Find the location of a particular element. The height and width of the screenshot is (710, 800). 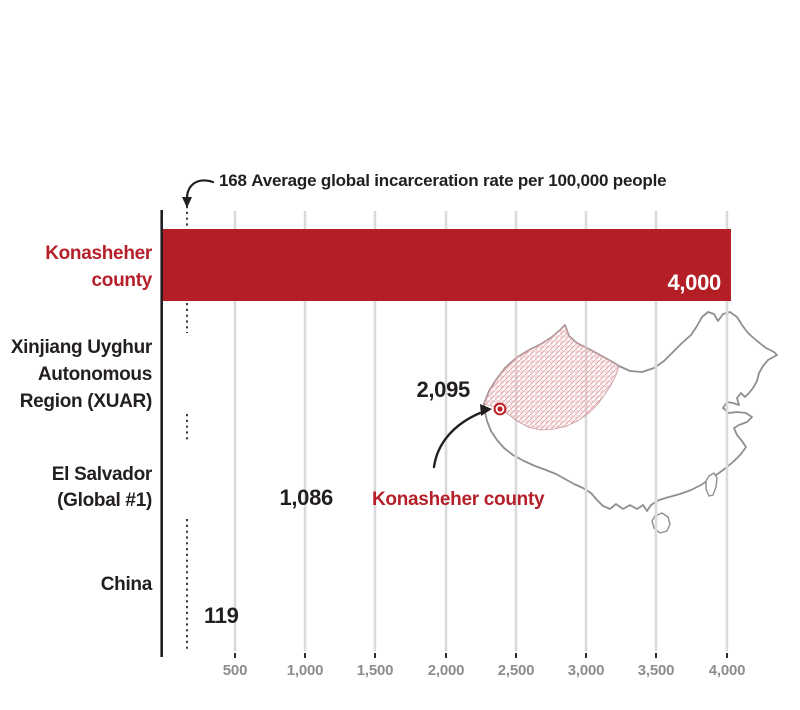

x-tick-1500: 1,500 is located at coordinates (375, 670).